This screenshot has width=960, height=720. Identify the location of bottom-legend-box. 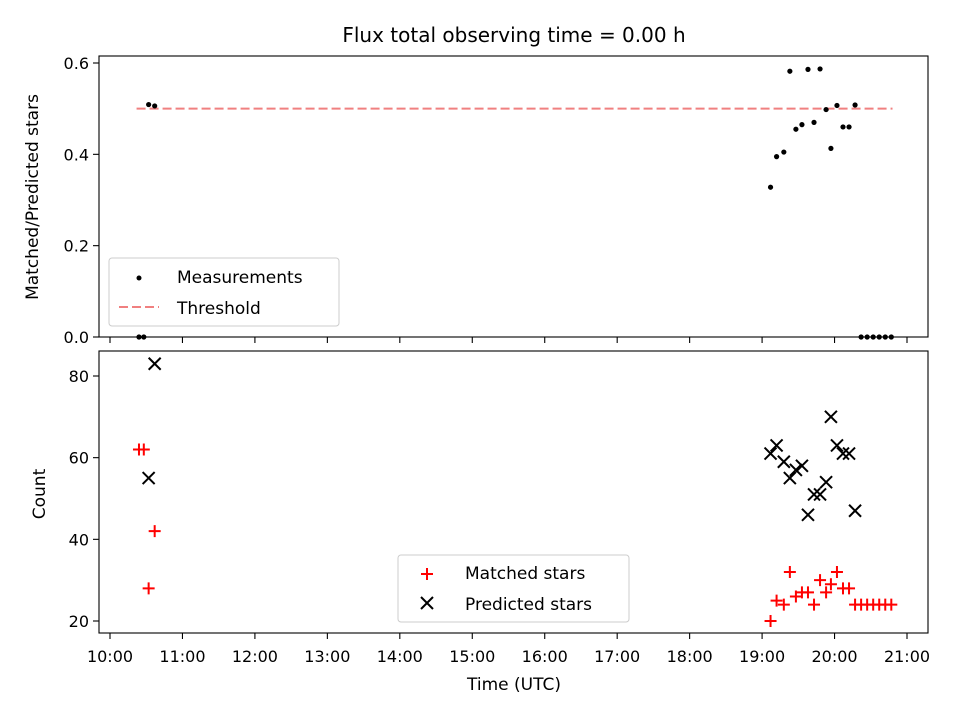
(513, 588).